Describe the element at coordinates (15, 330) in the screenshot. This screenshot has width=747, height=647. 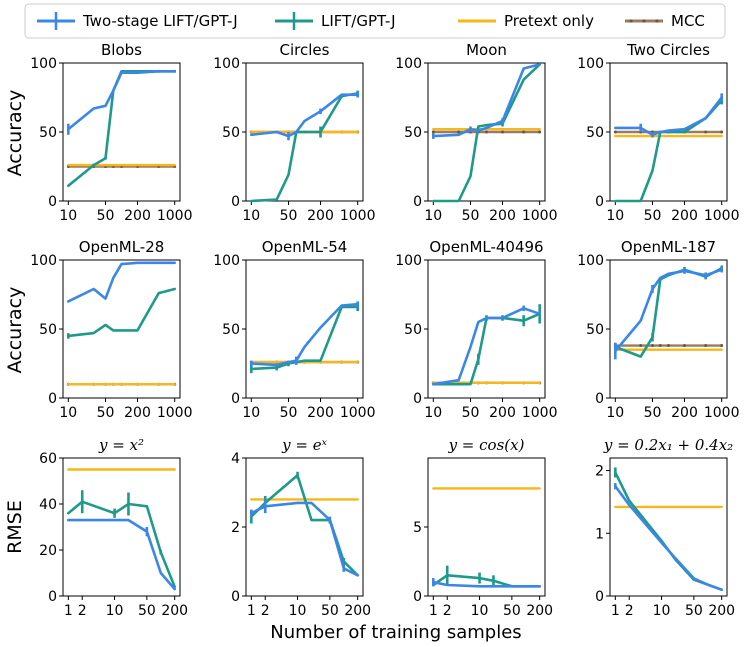
I see `row-ylabel: Accuracy` at that location.